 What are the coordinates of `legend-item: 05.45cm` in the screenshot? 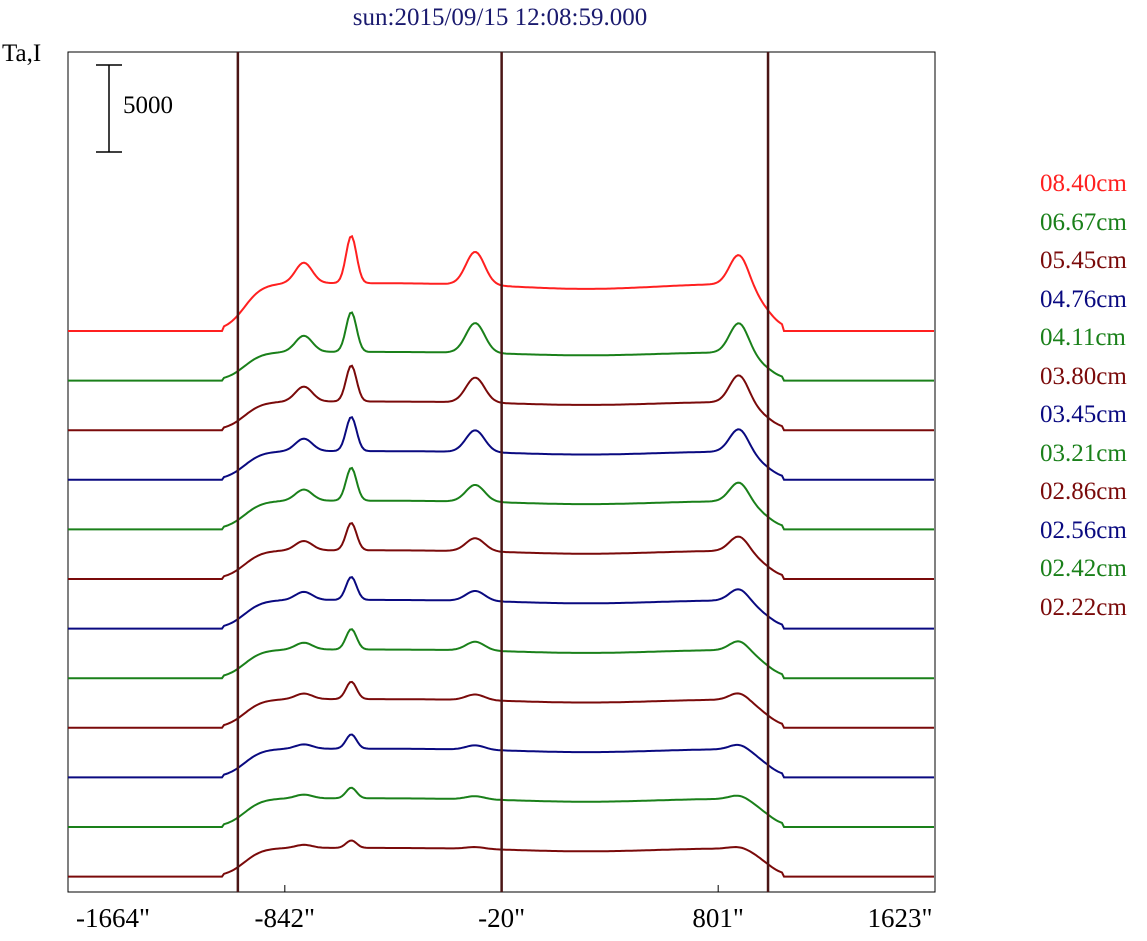 It's located at (1083, 260).